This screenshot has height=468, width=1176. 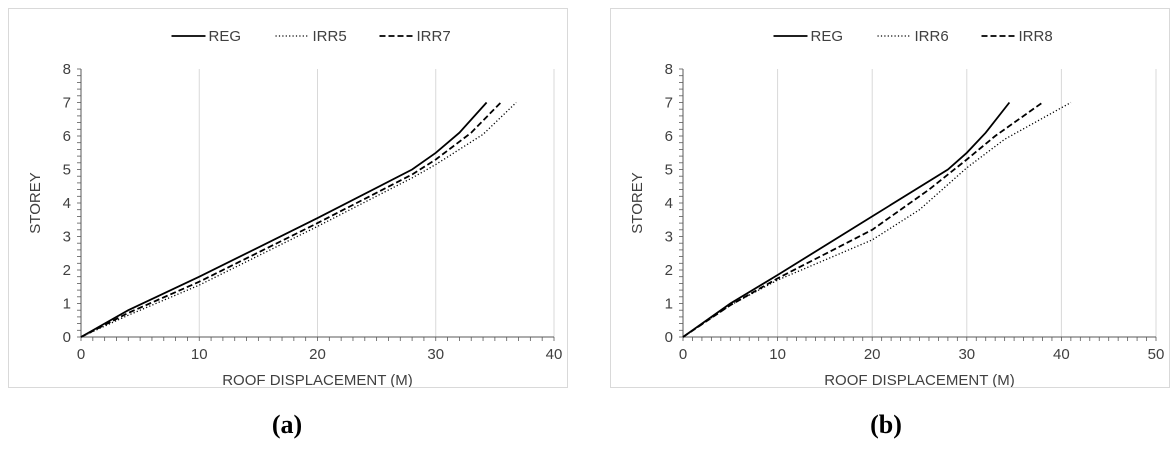 What do you see at coordinates (311, 36) in the screenshot?
I see `legend: REG IRR5 IRR7` at bounding box center [311, 36].